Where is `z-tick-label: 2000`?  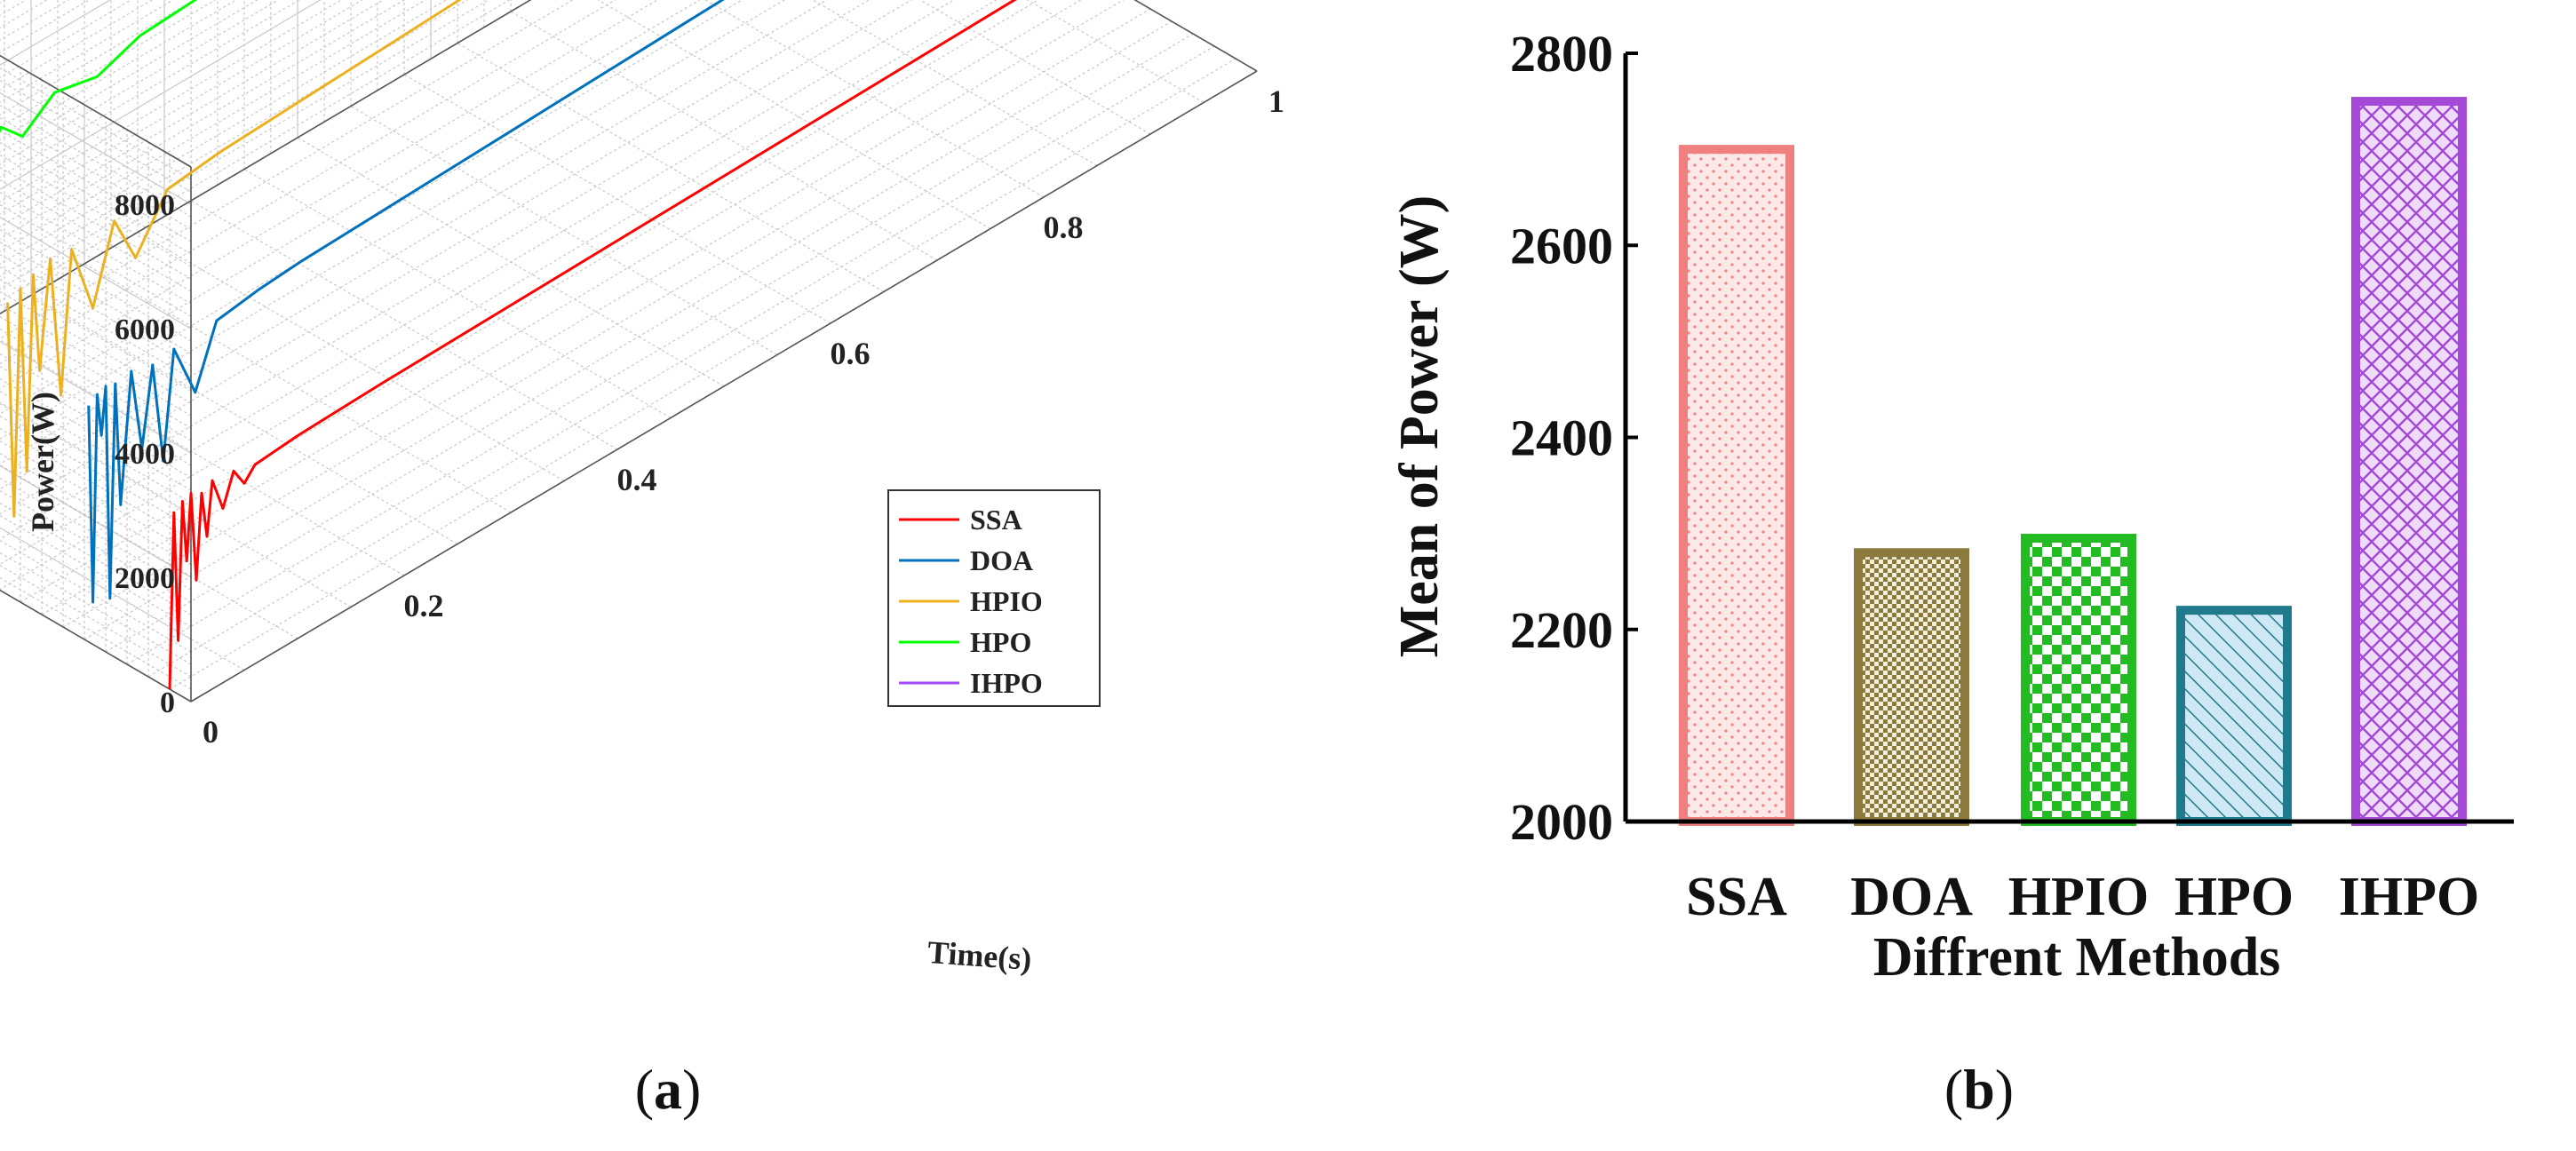 z-tick-label: 2000 is located at coordinates (145, 579).